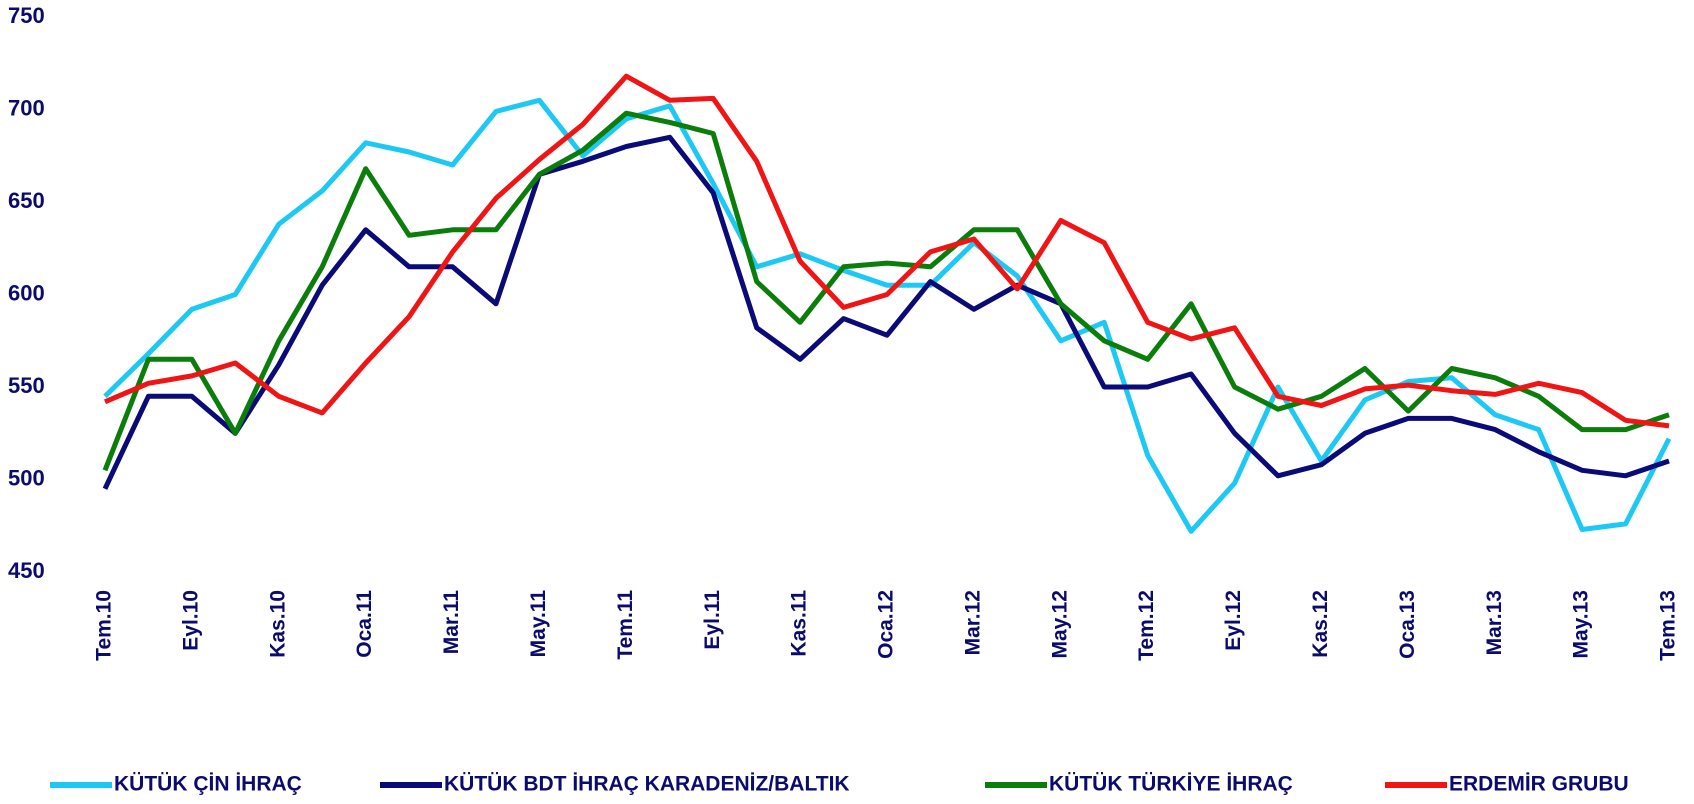 The image size is (1694, 804). What do you see at coordinates (625, 625) in the screenshot?
I see `x-tick-label: Tem.11` at bounding box center [625, 625].